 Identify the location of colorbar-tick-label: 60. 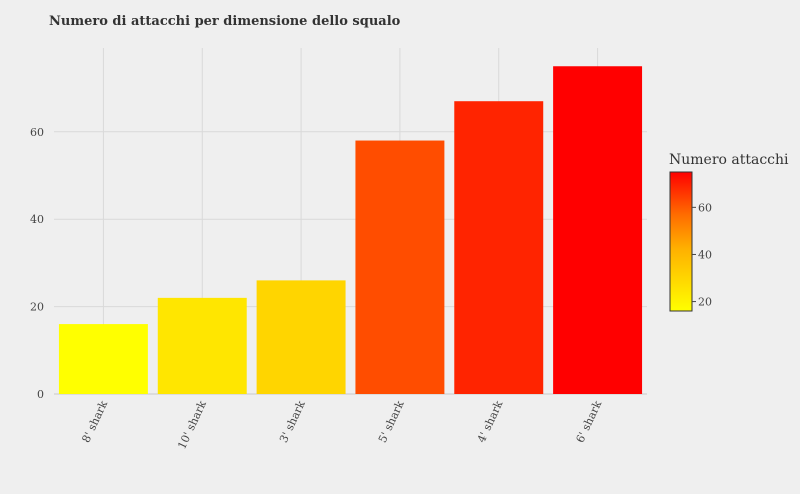
(705, 207).